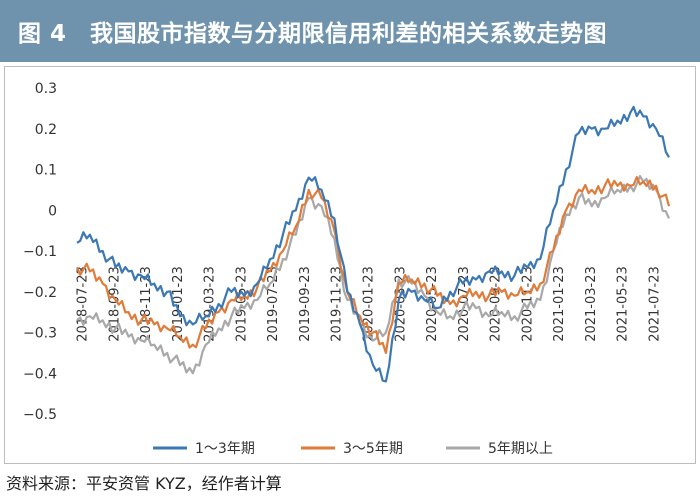 The image size is (700, 497). Describe the element at coordinates (623, 304) in the screenshot. I see `x-tick-label: 2021-05-23` at that location.